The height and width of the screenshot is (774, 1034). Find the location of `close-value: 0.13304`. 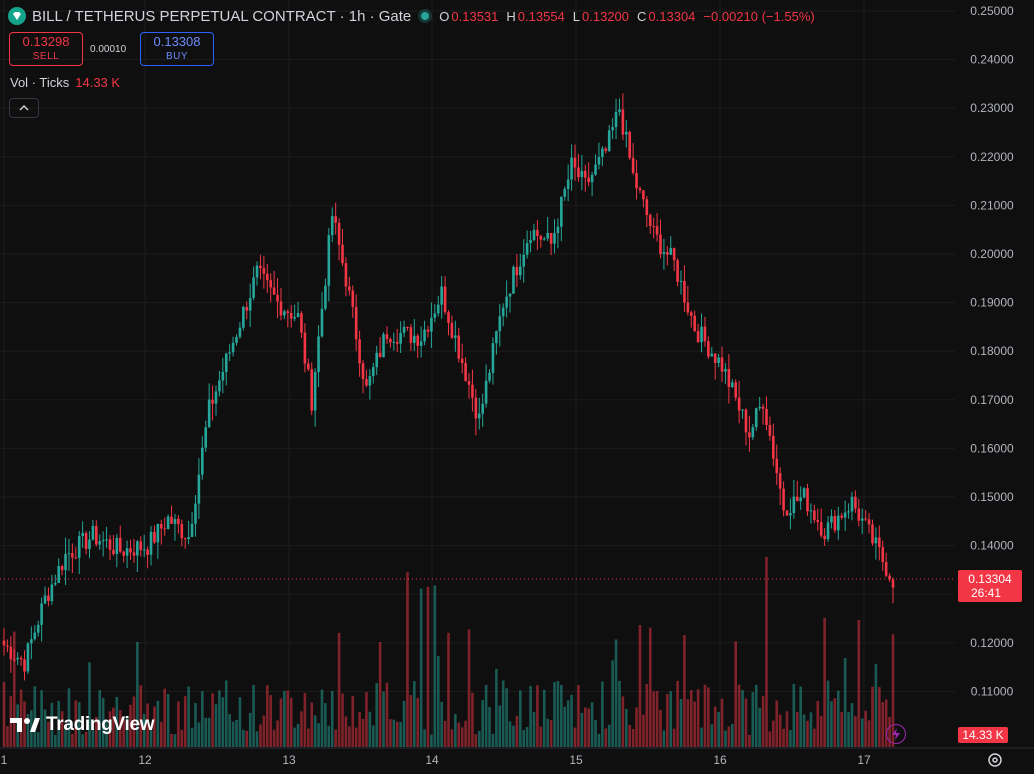

close-value: 0.13304 is located at coordinates (672, 16).